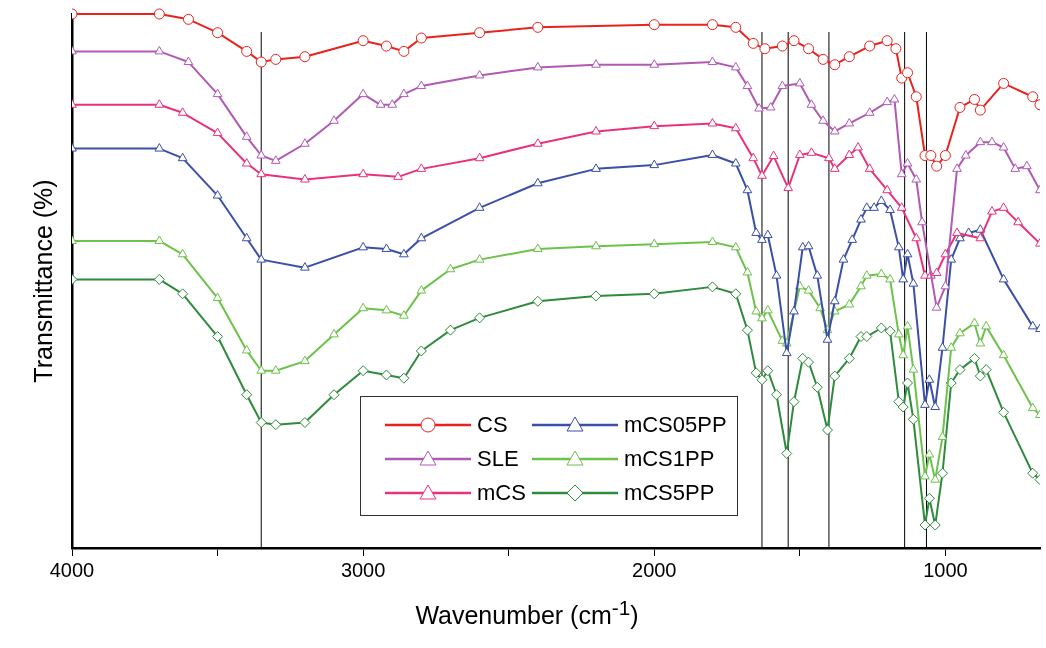 The width and height of the screenshot is (1046, 648). Describe the element at coordinates (498, 459) in the screenshot. I see `legend-label: SLE` at that location.